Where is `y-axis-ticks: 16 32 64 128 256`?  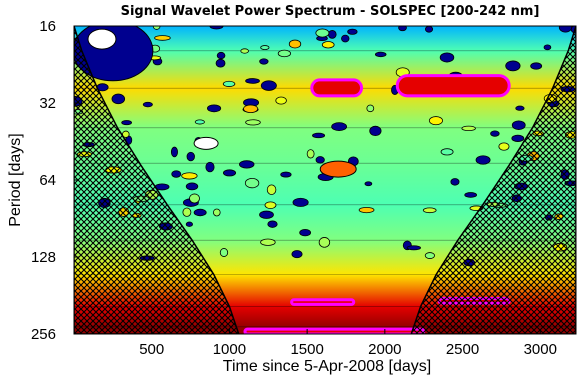 y-axis-ticks: 16 32 64 128 256 is located at coordinates (55, 180).